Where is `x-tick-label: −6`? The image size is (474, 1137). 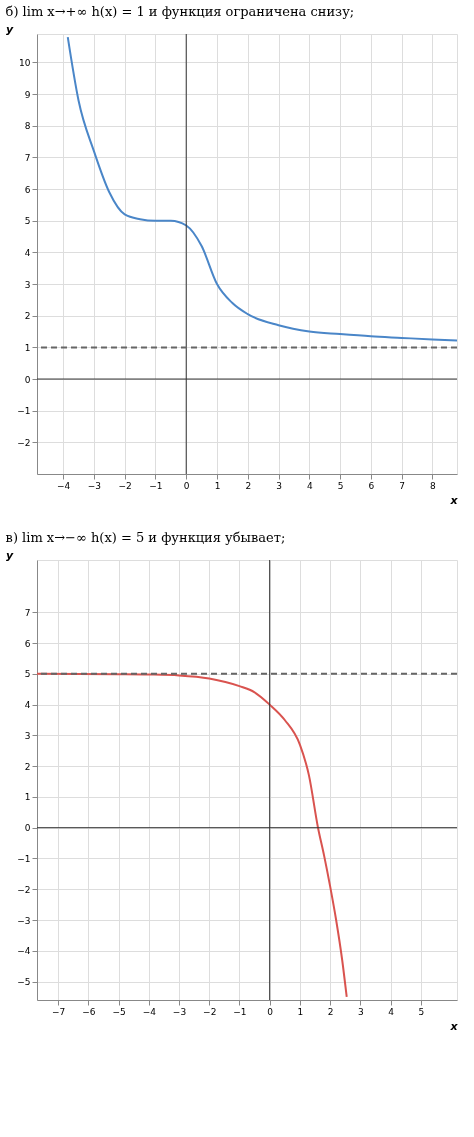 x-tick-label: −6 is located at coordinates (89, 1011).